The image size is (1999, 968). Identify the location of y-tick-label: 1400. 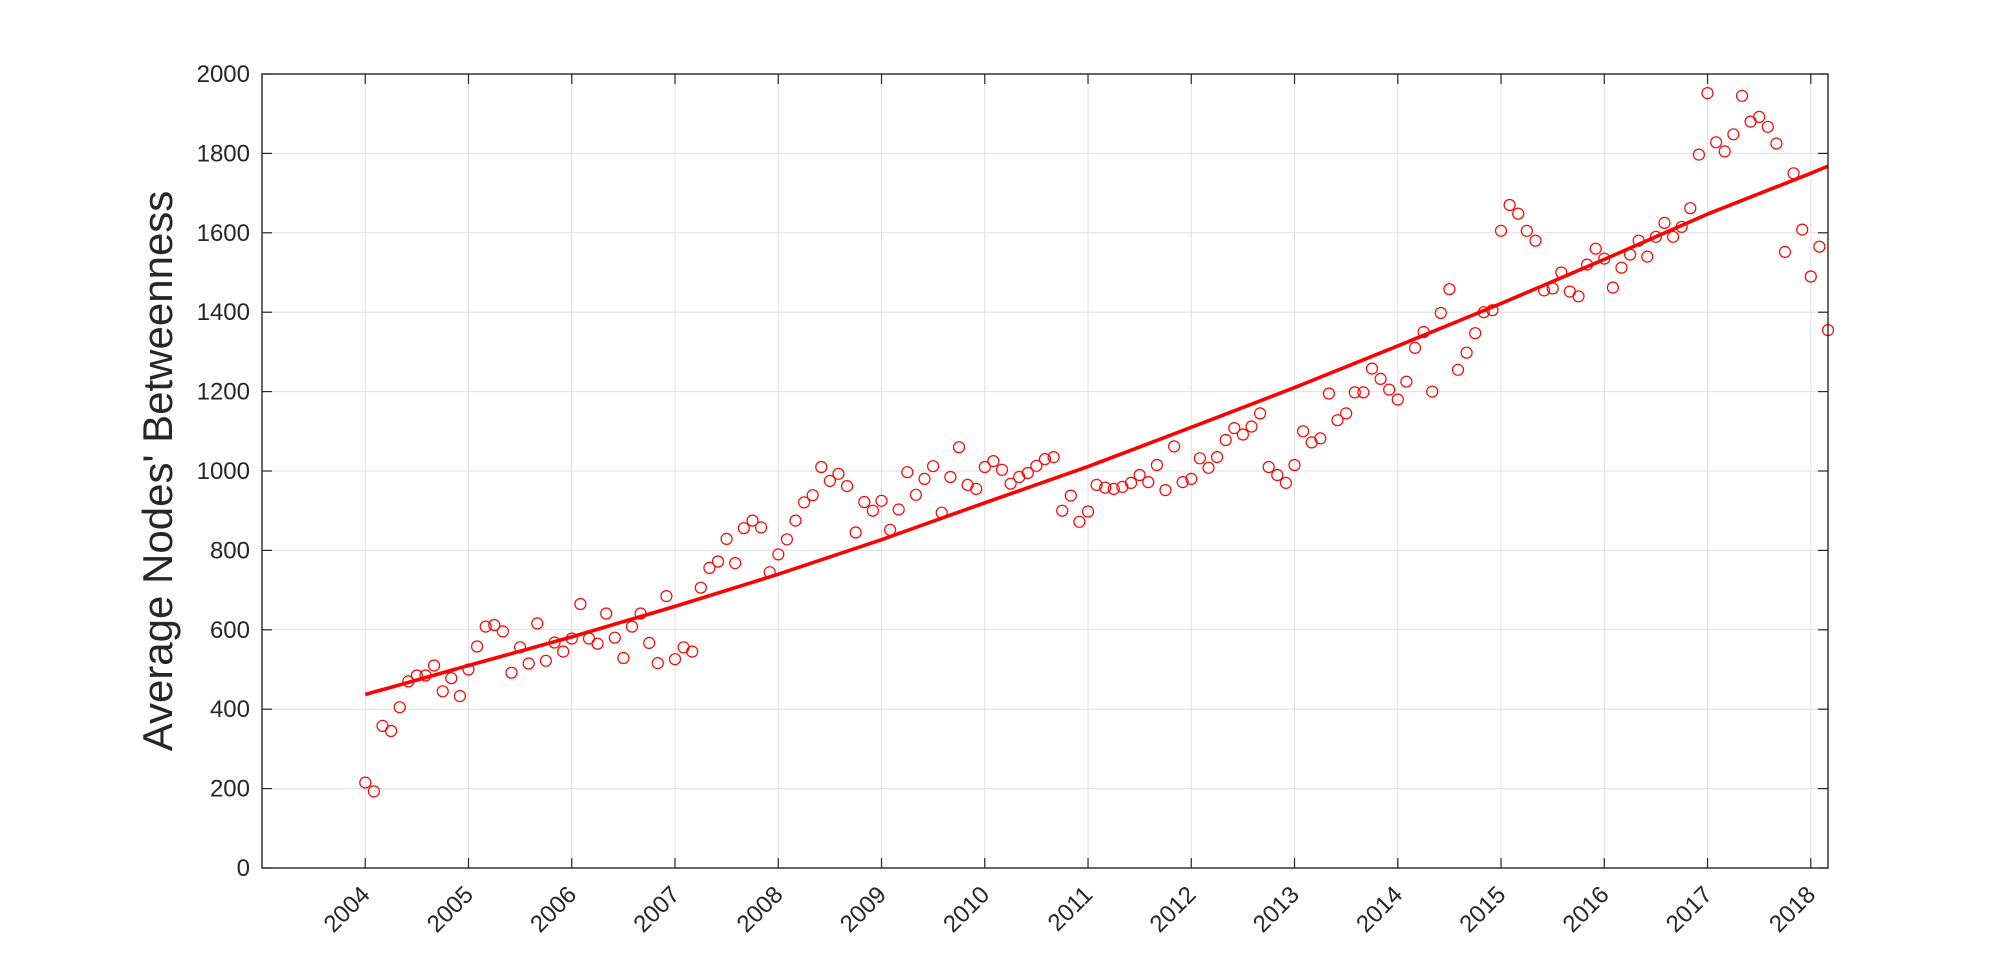
(223, 312).